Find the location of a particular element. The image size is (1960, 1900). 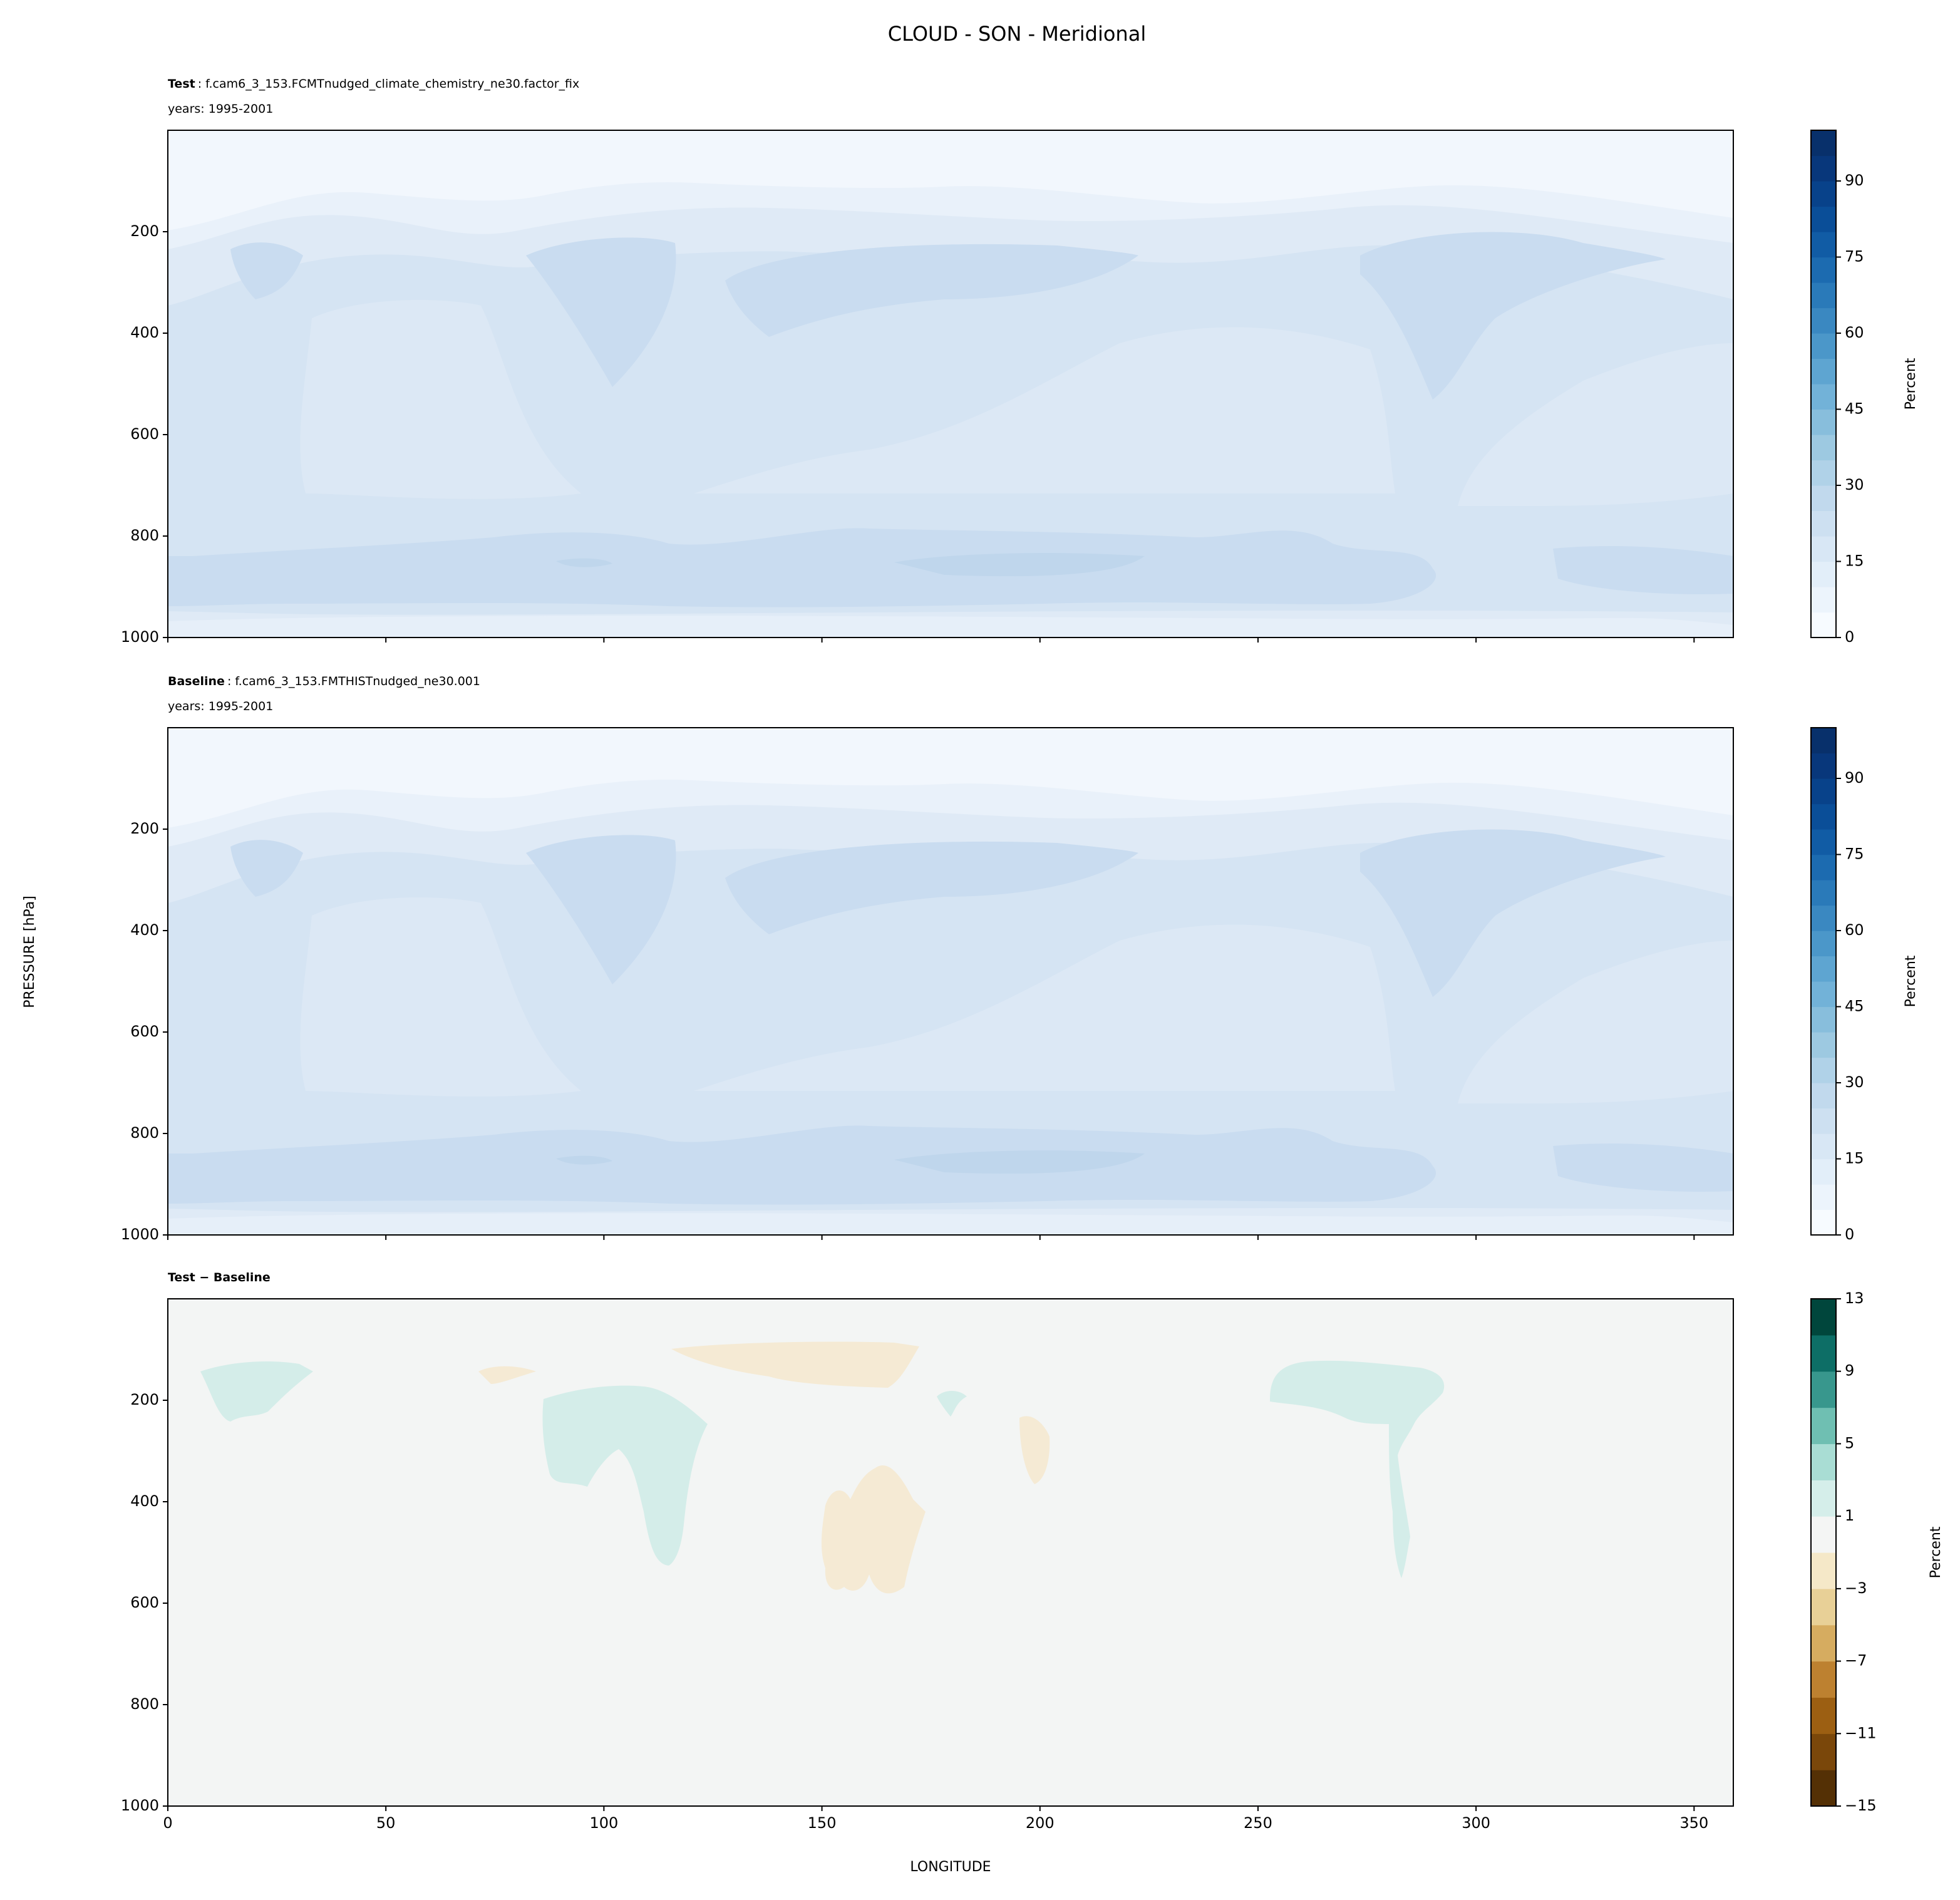

x-tick-label: 300 is located at coordinates (1476, 1823).